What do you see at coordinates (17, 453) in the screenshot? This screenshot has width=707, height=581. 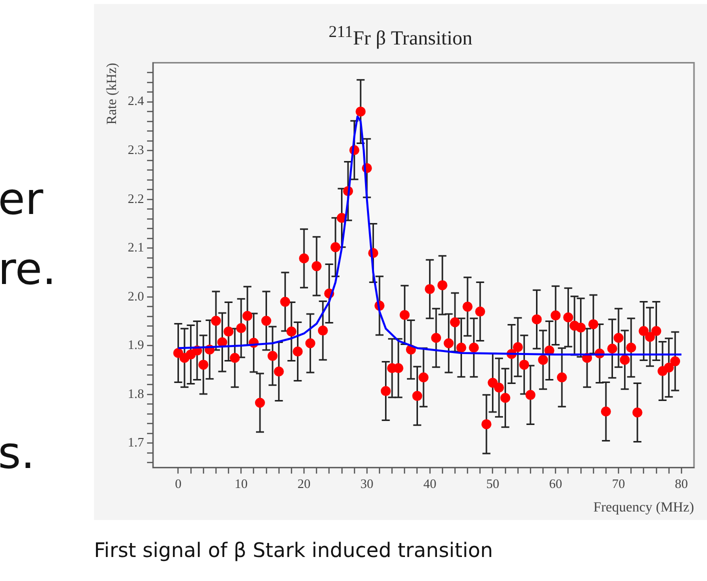 I see `text: s.` at bounding box center [17, 453].